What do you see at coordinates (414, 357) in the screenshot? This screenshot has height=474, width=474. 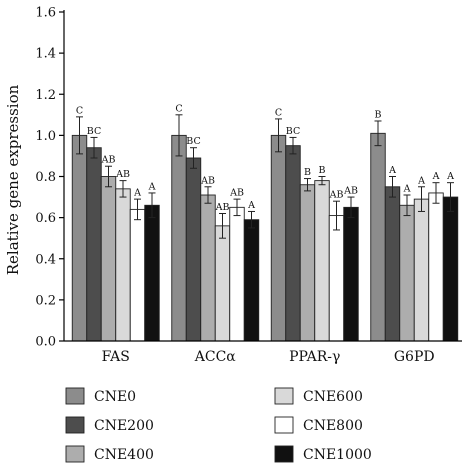 I see `x-tick-label: G6PD` at bounding box center [414, 357].